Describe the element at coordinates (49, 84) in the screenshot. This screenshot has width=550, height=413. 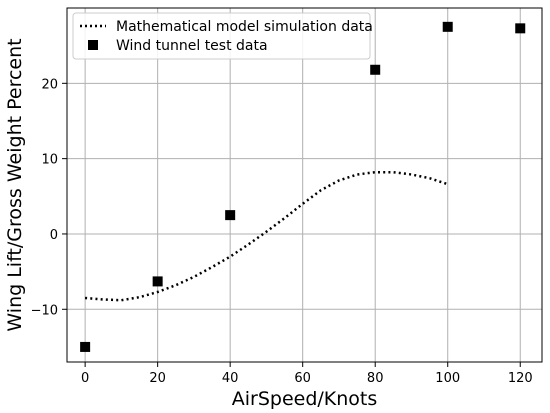
I see `y-tick-label: 20` at that location.